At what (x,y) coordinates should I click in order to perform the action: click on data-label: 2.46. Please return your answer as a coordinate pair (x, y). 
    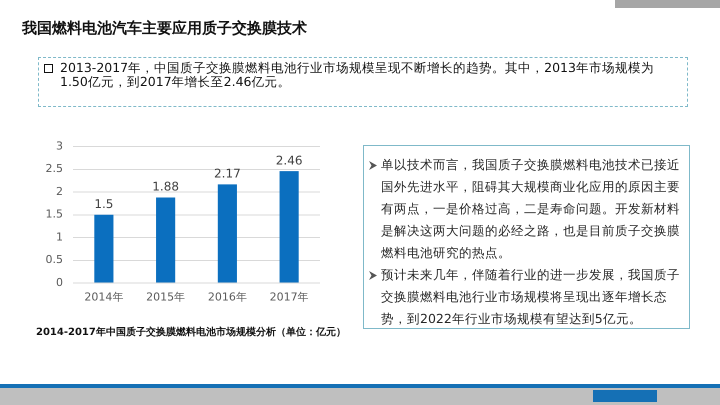
    Looking at the image, I should click on (289, 160).